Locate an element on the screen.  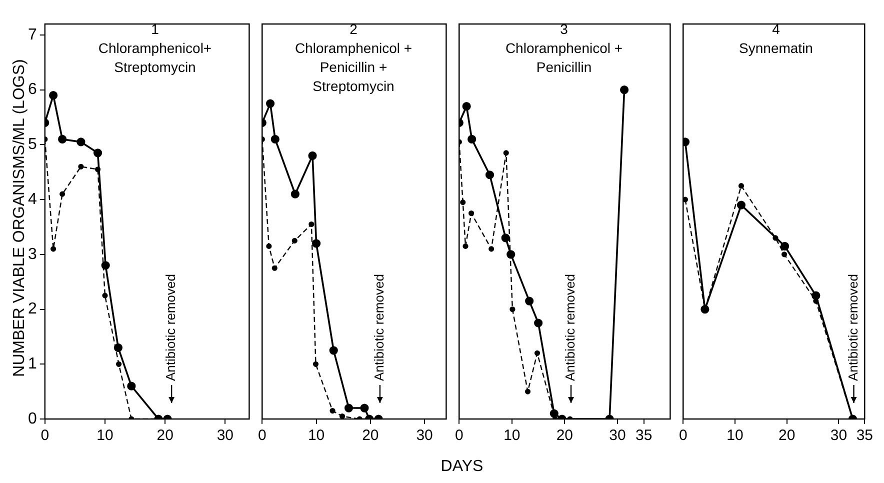
chart-title: 1 is located at coordinates (155, 29).